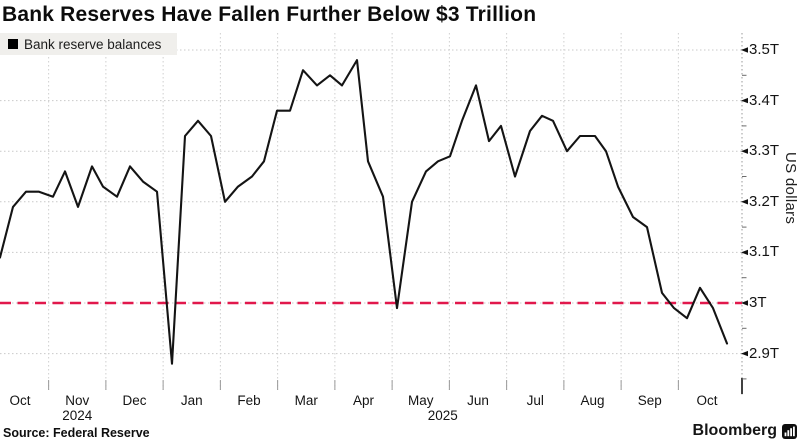 The width and height of the screenshot is (799, 440). What do you see at coordinates (535, 400) in the screenshot?
I see `x-month-label: Jul` at bounding box center [535, 400].